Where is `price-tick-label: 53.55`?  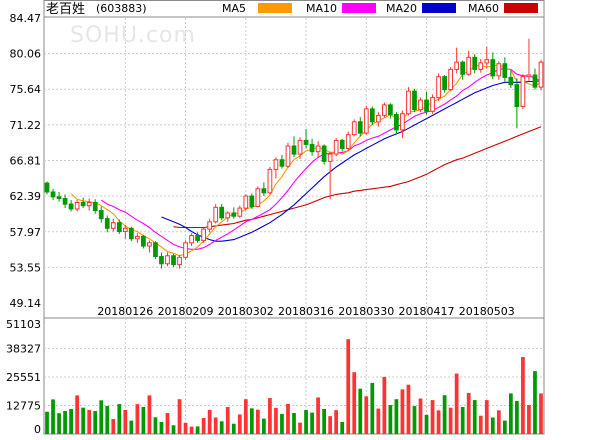 price-tick-label: 53.55 is located at coordinates (26, 267).